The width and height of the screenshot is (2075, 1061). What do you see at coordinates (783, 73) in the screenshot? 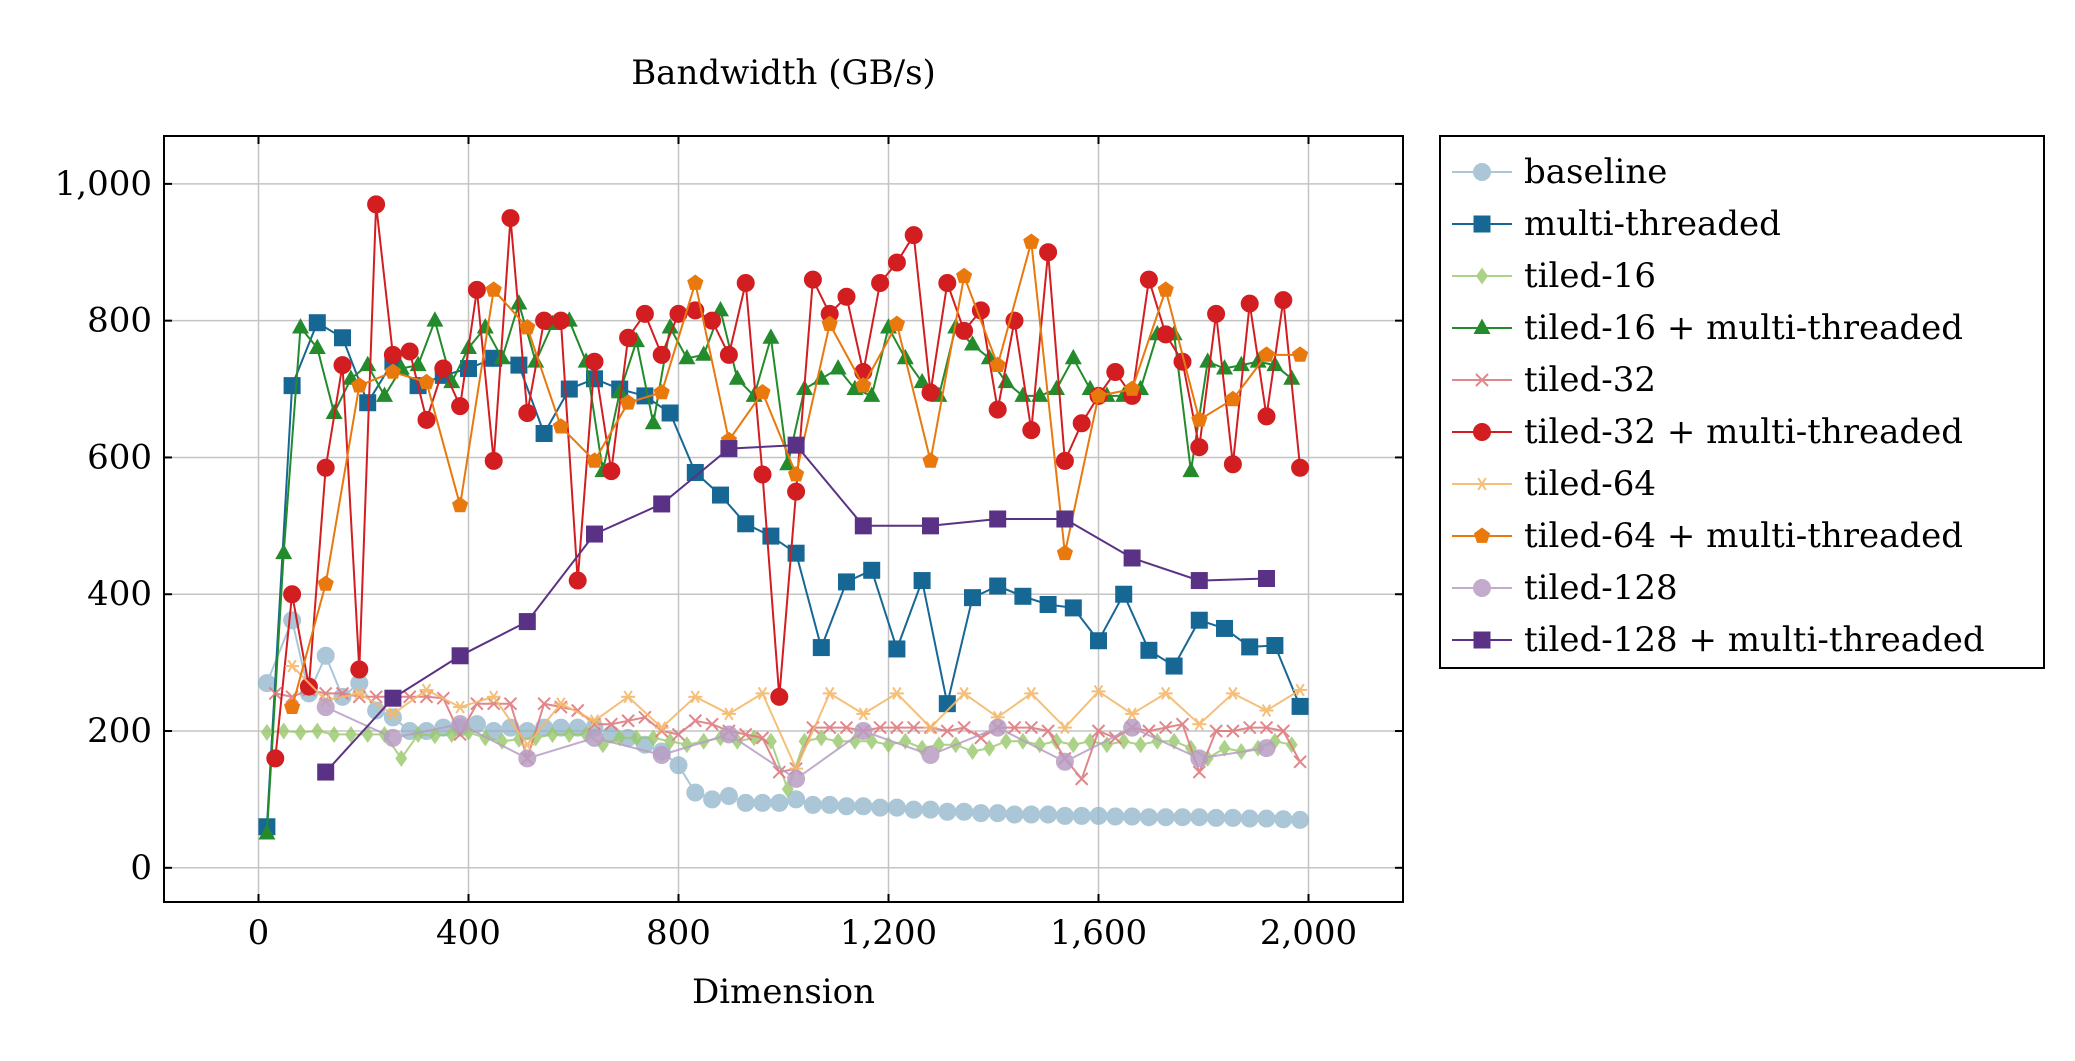
I see `chart-title: Bandwidth (GB/s)` at bounding box center [783, 73].